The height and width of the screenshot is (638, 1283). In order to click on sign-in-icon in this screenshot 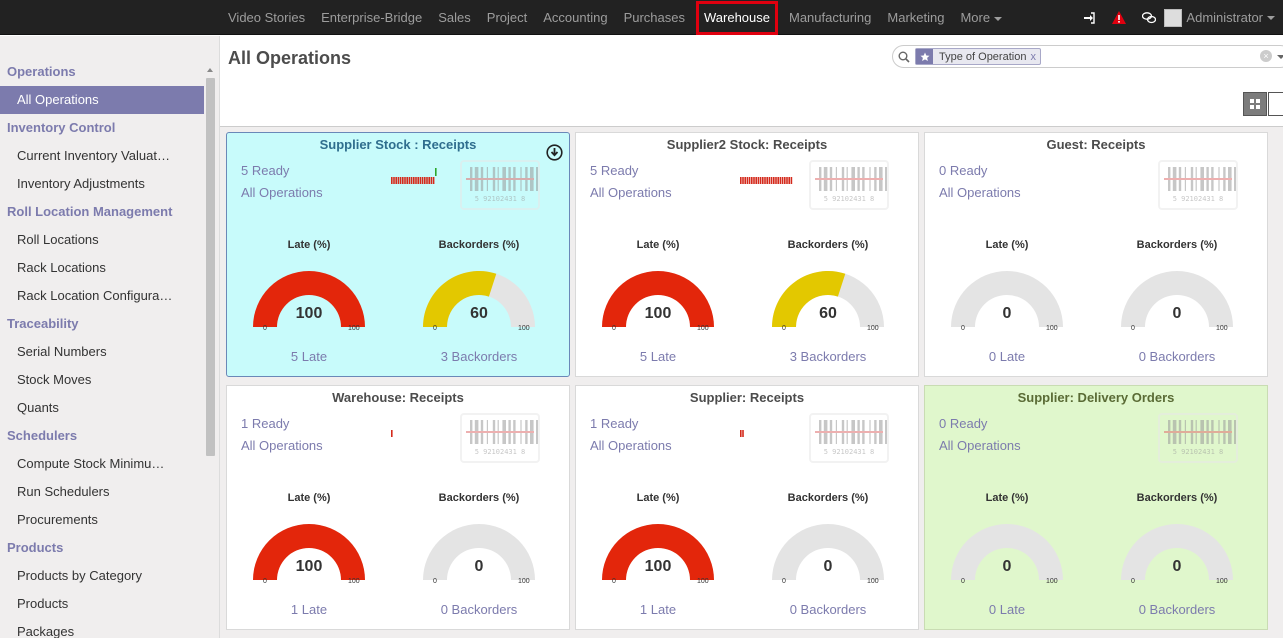, I will do `click(1089, 17)`.